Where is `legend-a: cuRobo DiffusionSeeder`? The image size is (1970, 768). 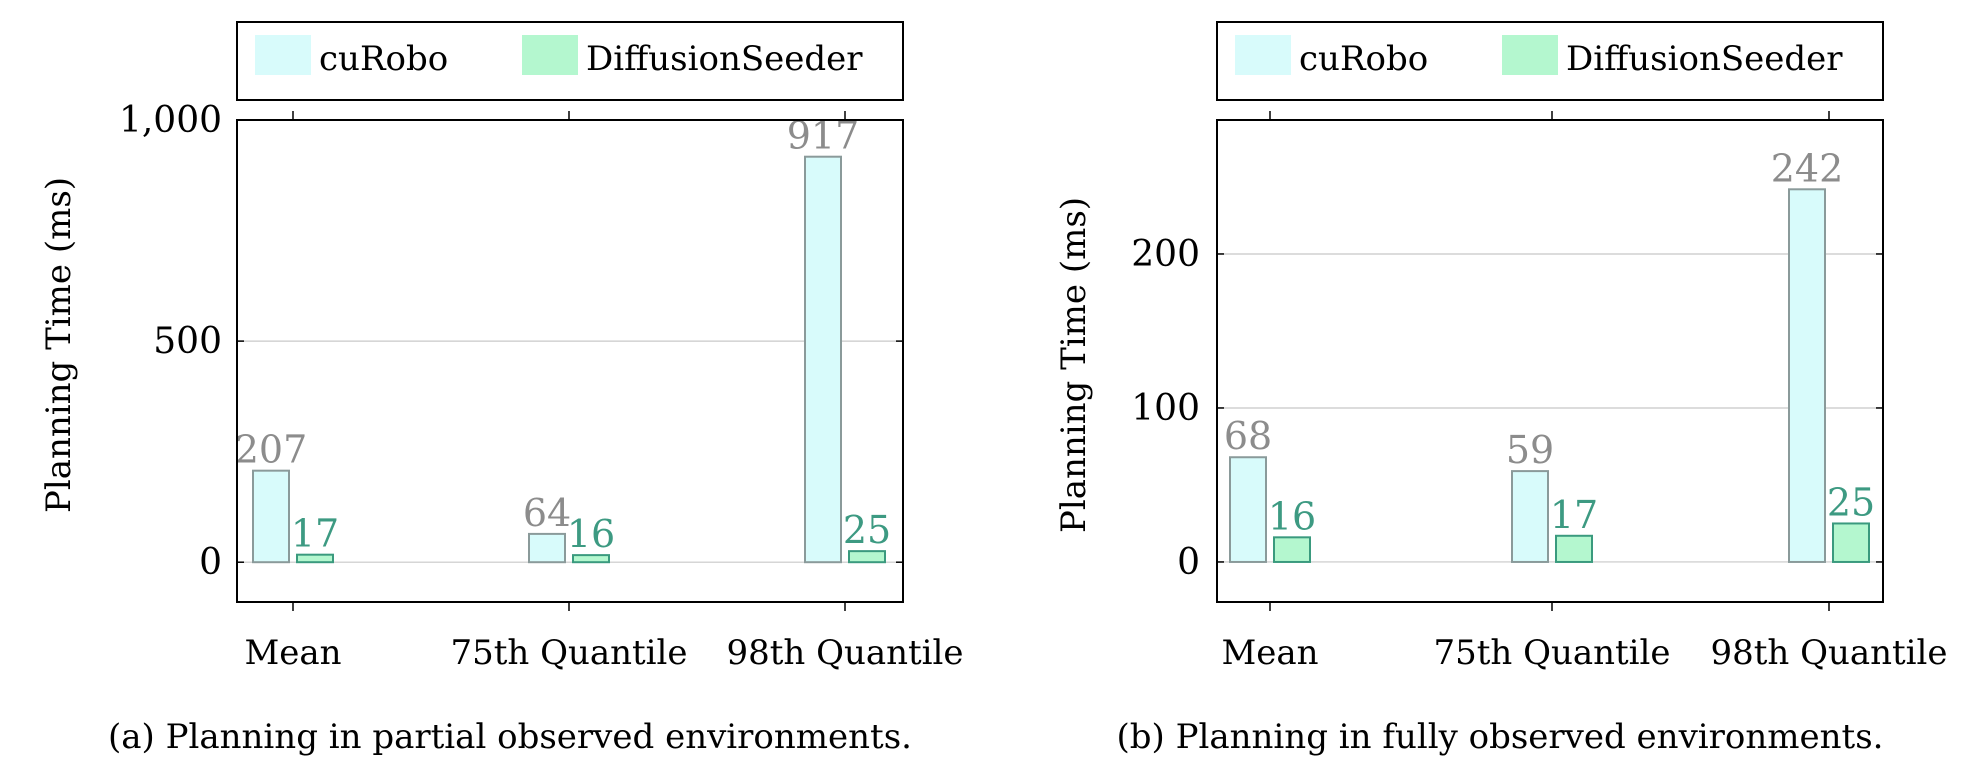 legend-a: cuRobo DiffusionSeeder is located at coordinates (570, 61).